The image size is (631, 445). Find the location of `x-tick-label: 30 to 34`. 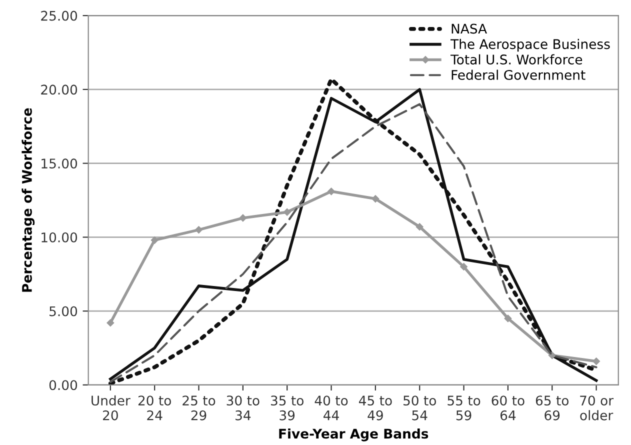

x-tick-label: 30 to 34 is located at coordinates (243, 408).